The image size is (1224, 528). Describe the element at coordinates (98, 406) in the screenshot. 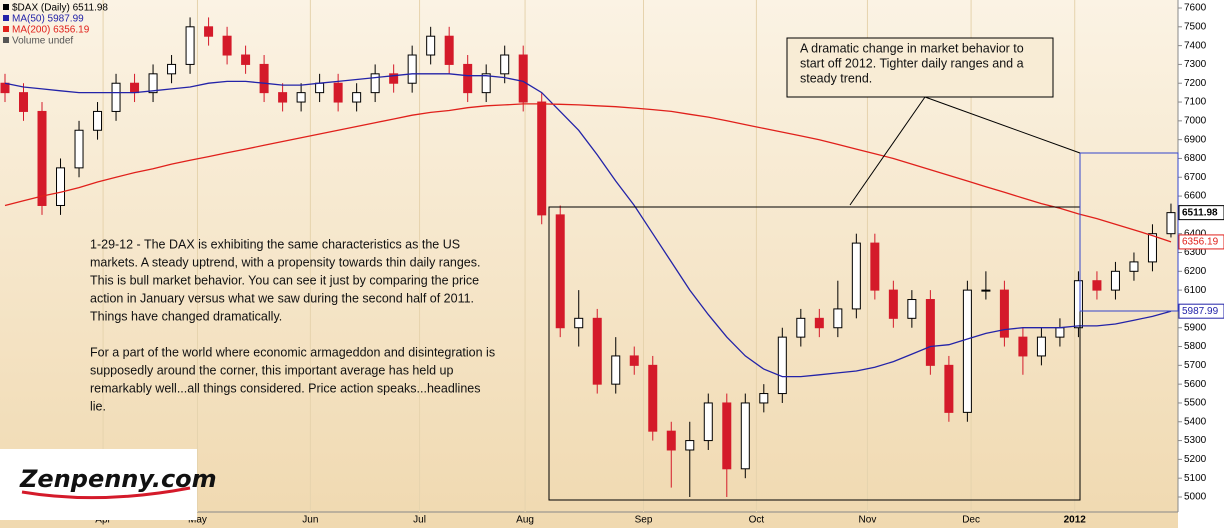

I see `annotation-text: lie.` at that location.